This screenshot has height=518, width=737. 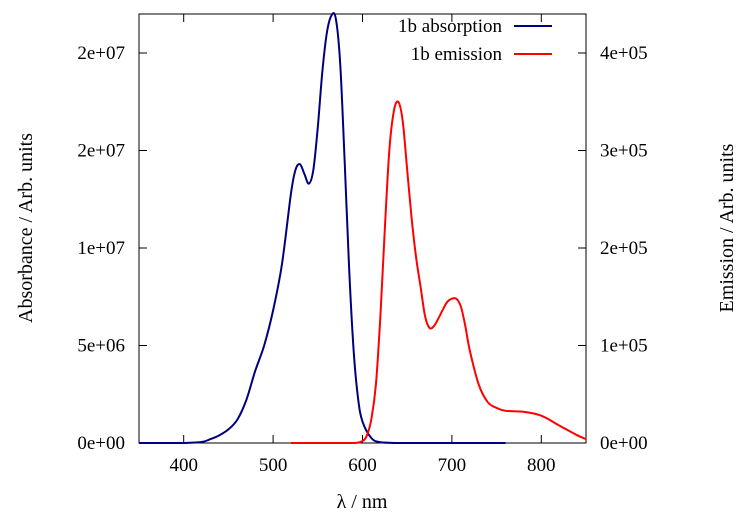 What do you see at coordinates (452, 465) in the screenshot?
I see `x-tick-label: 700` at bounding box center [452, 465].